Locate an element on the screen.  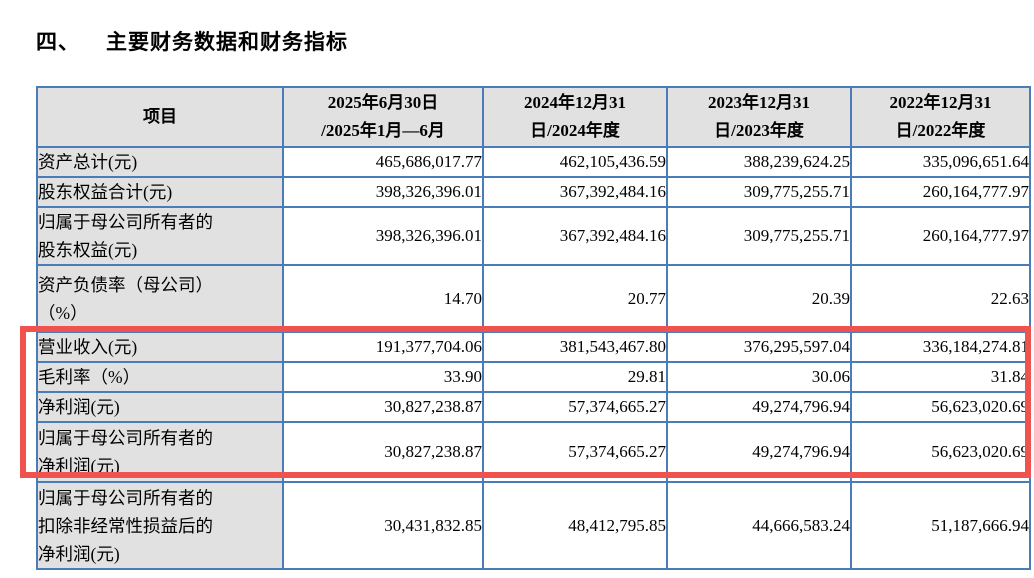
cell-value: 191,377,704.06 is located at coordinates (383, 347).